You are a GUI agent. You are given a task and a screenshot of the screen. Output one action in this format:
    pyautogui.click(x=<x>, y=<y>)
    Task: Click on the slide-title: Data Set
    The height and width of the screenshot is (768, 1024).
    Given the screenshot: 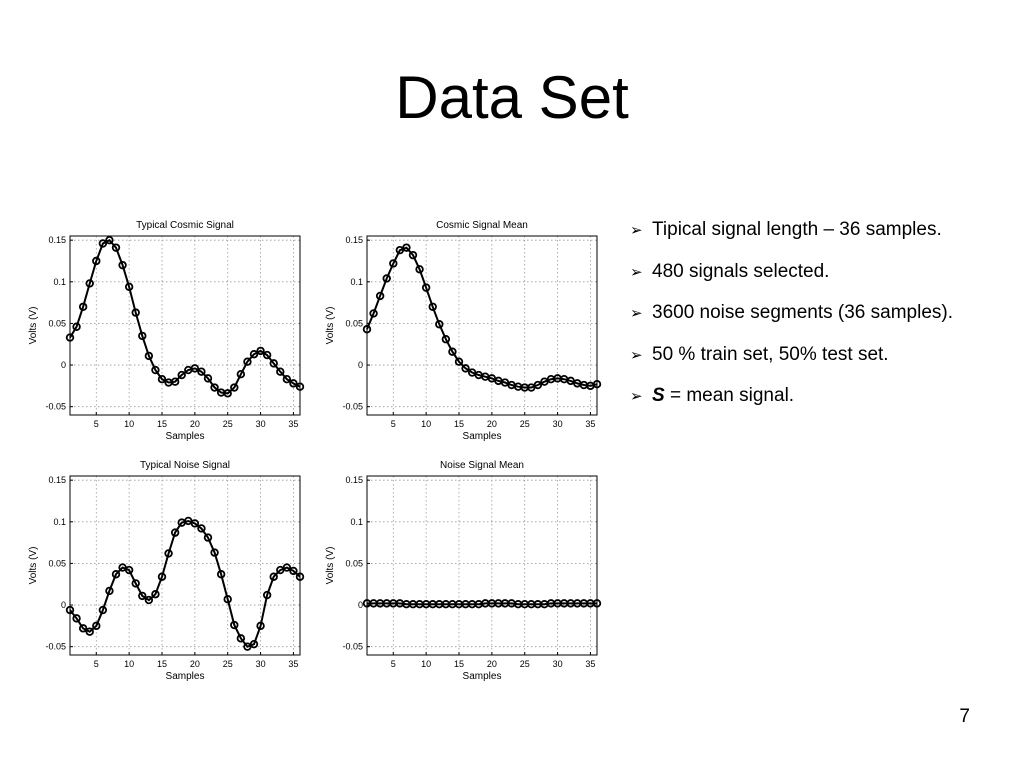 What is the action you would take?
    pyautogui.click(x=512, y=97)
    